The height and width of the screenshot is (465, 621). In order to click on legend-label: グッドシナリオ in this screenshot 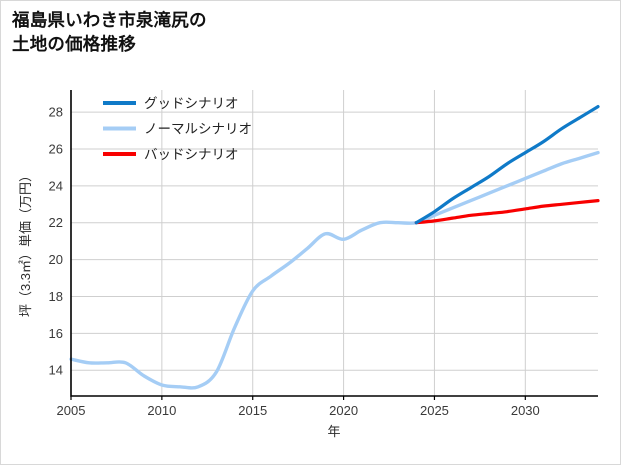, I will do `click(191, 103)`.